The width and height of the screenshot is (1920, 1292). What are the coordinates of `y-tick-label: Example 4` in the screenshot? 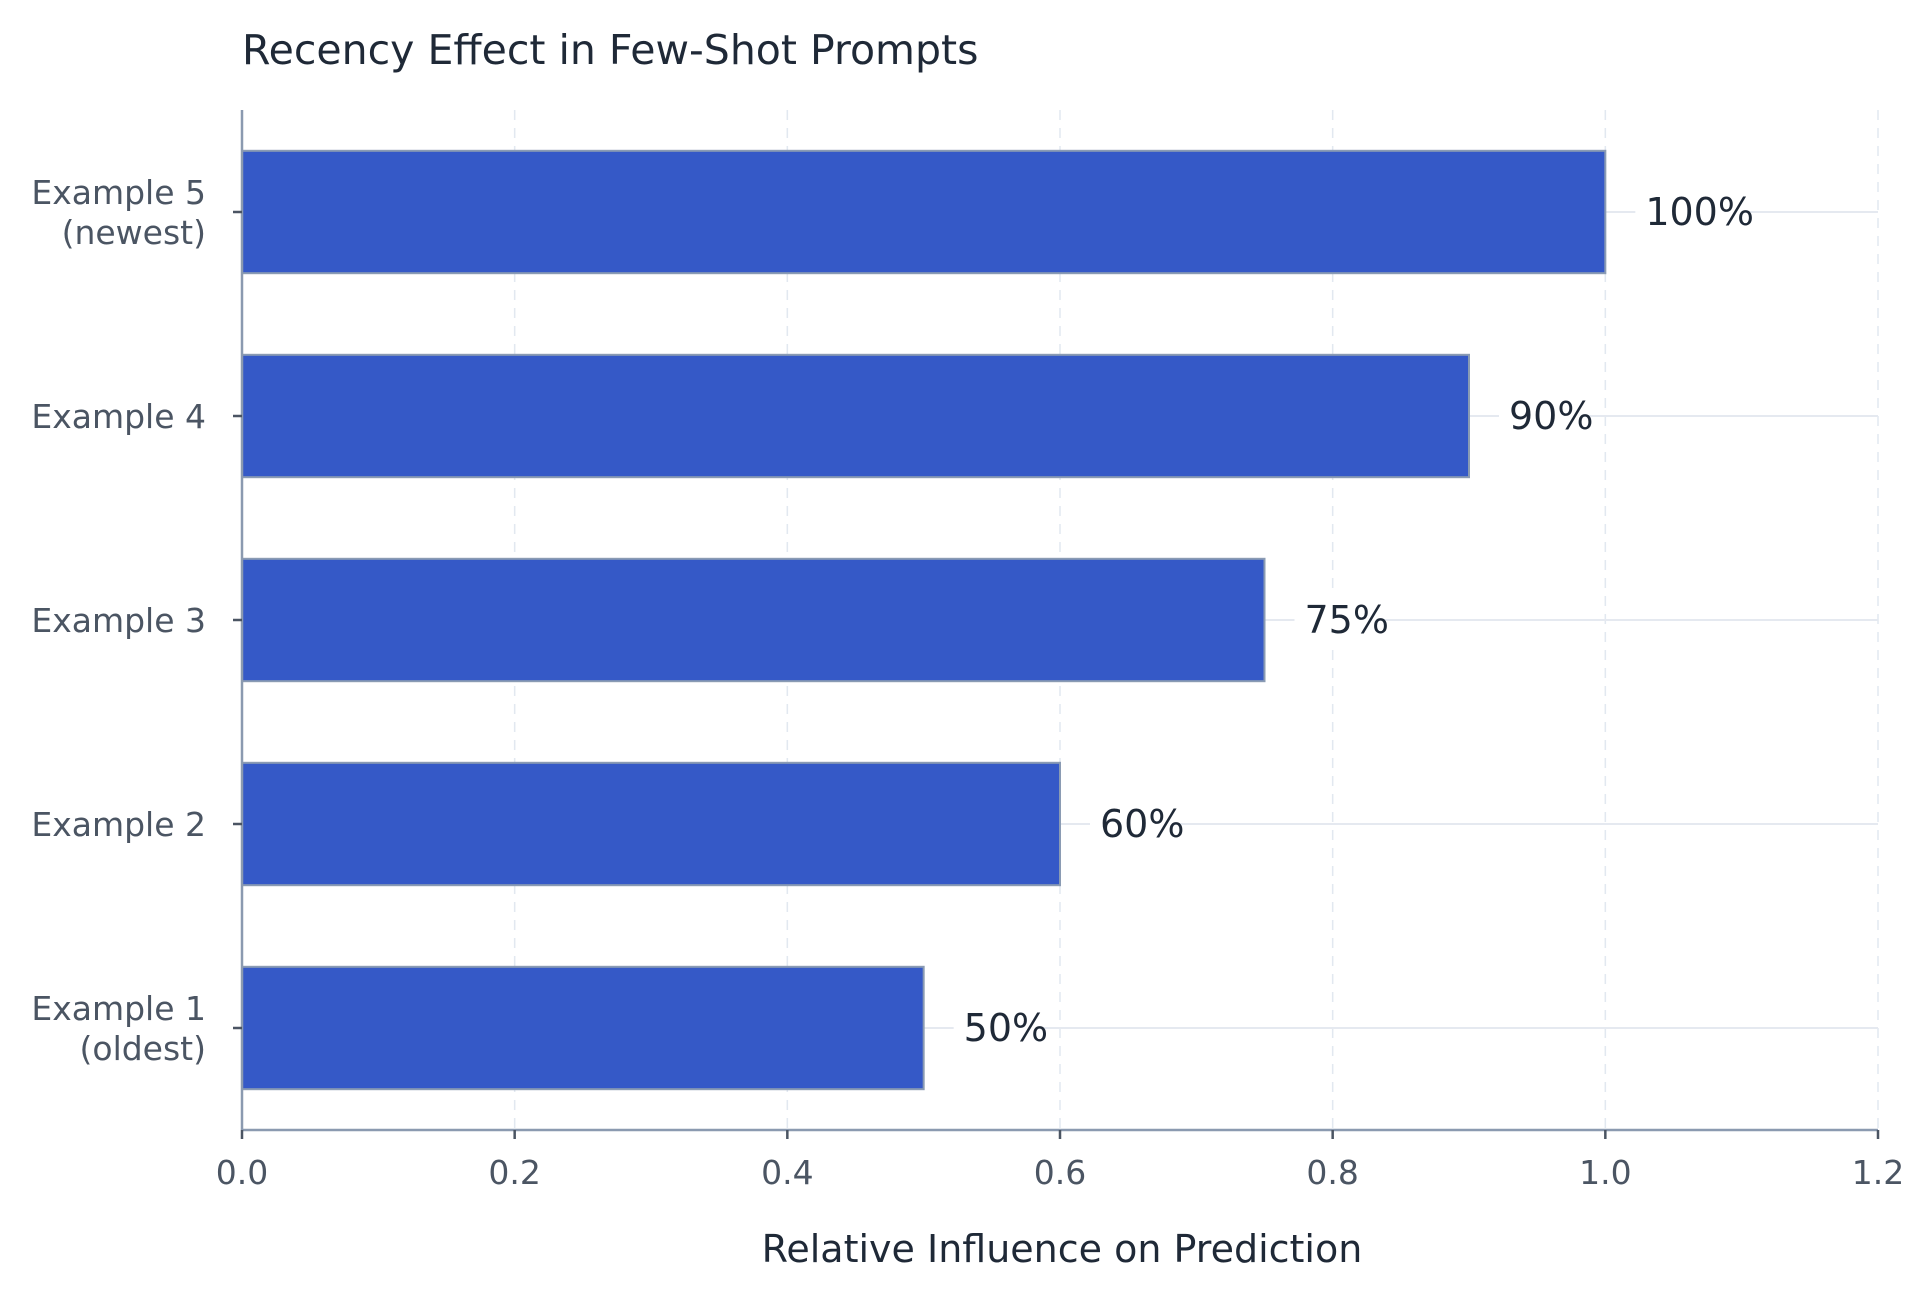 It's located at (118, 416).